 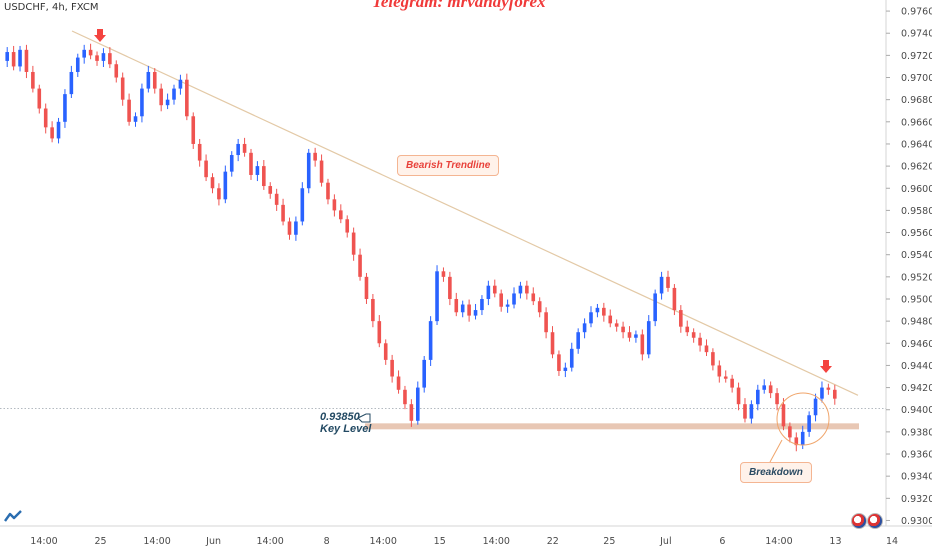 I want to click on x-tick-label: 6, so click(x=722, y=541).